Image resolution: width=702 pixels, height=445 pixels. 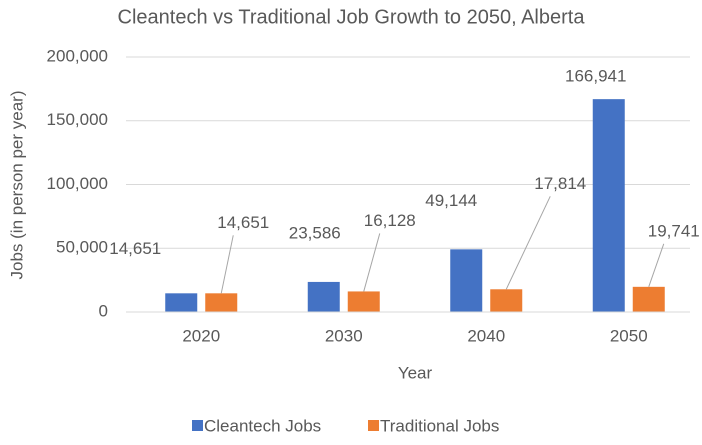 What do you see at coordinates (315, 232) in the screenshot?
I see `data-label: 23,586` at bounding box center [315, 232].